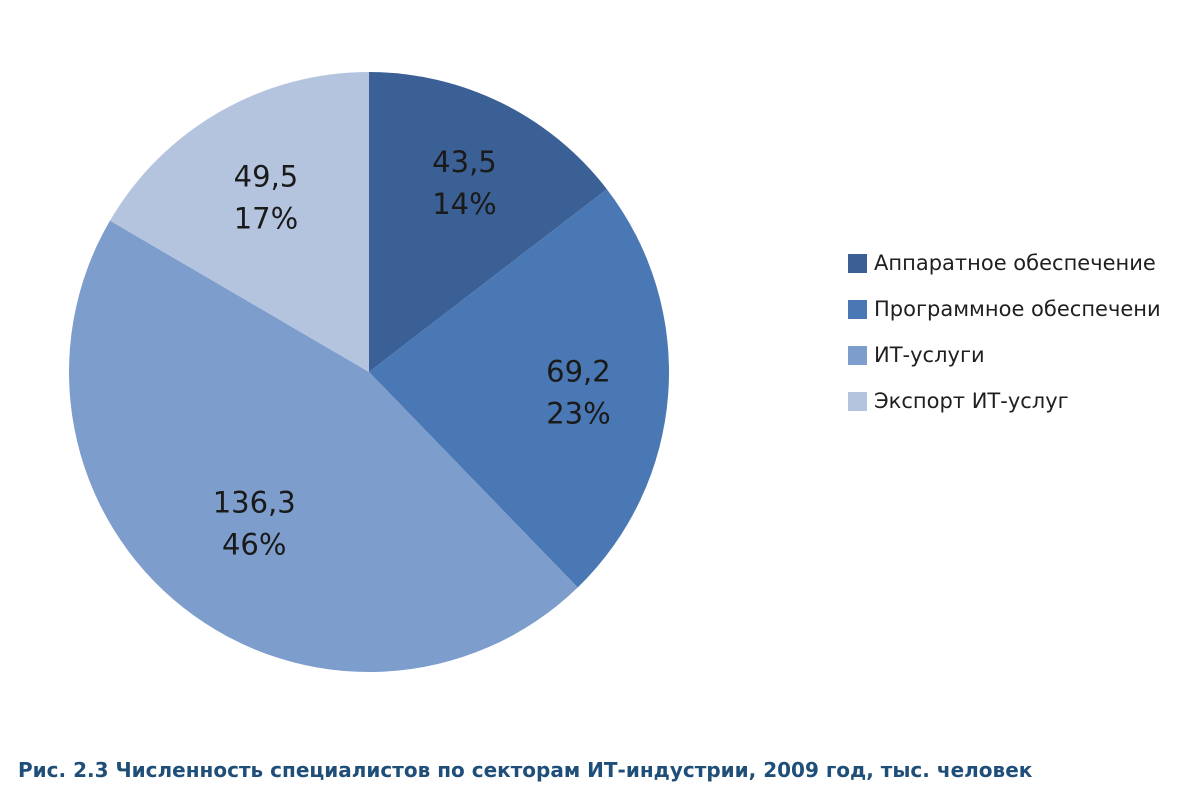 This screenshot has width=1200, height=800. I want to click on legend-label-it-export: Экспорт ИТ-услуг, so click(971, 401).